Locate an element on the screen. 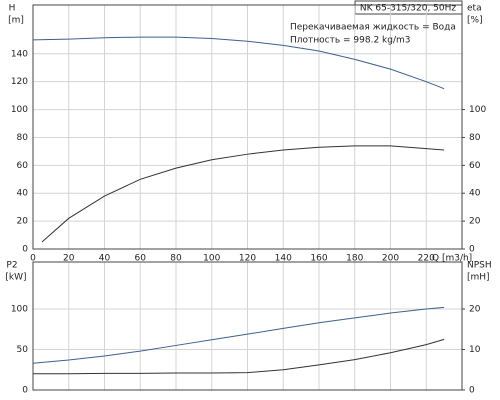 The image size is (500, 400). chart-title: NK 65-315/320, 50Hz is located at coordinates (408, 9).